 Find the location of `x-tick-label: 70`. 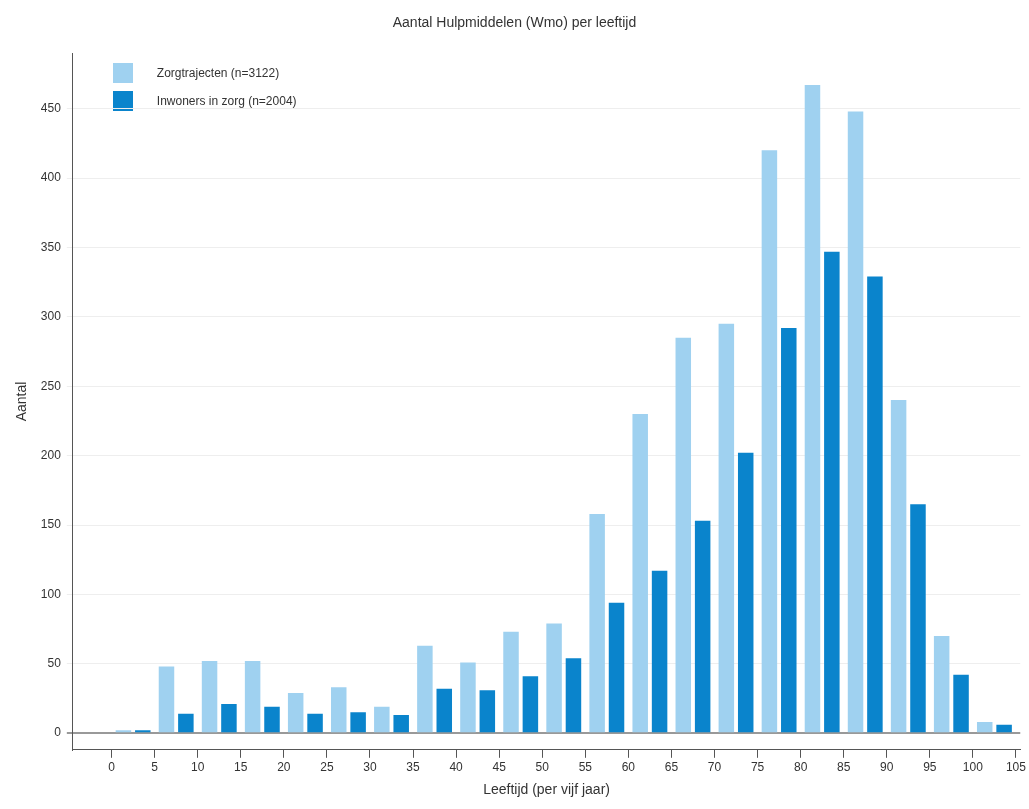

x-tick-label: 70 is located at coordinates (714, 767).